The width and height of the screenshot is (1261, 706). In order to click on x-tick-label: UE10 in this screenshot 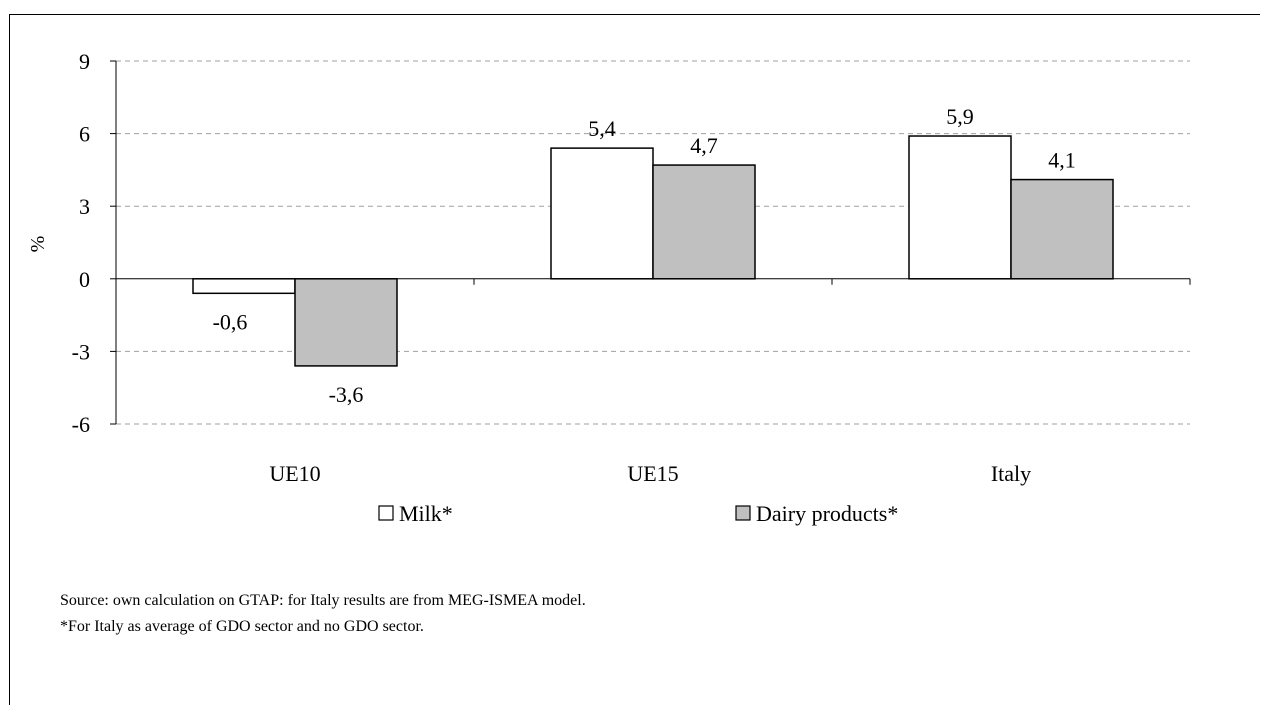, I will do `click(294, 473)`.